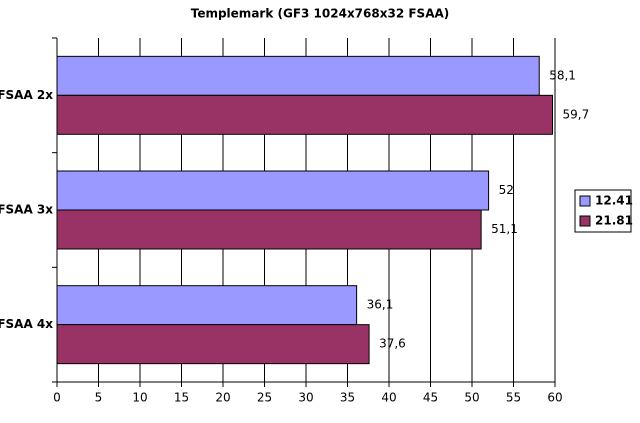  What do you see at coordinates (26, 324) in the screenshot?
I see `y-tick-label: FSAA 4x` at bounding box center [26, 324].